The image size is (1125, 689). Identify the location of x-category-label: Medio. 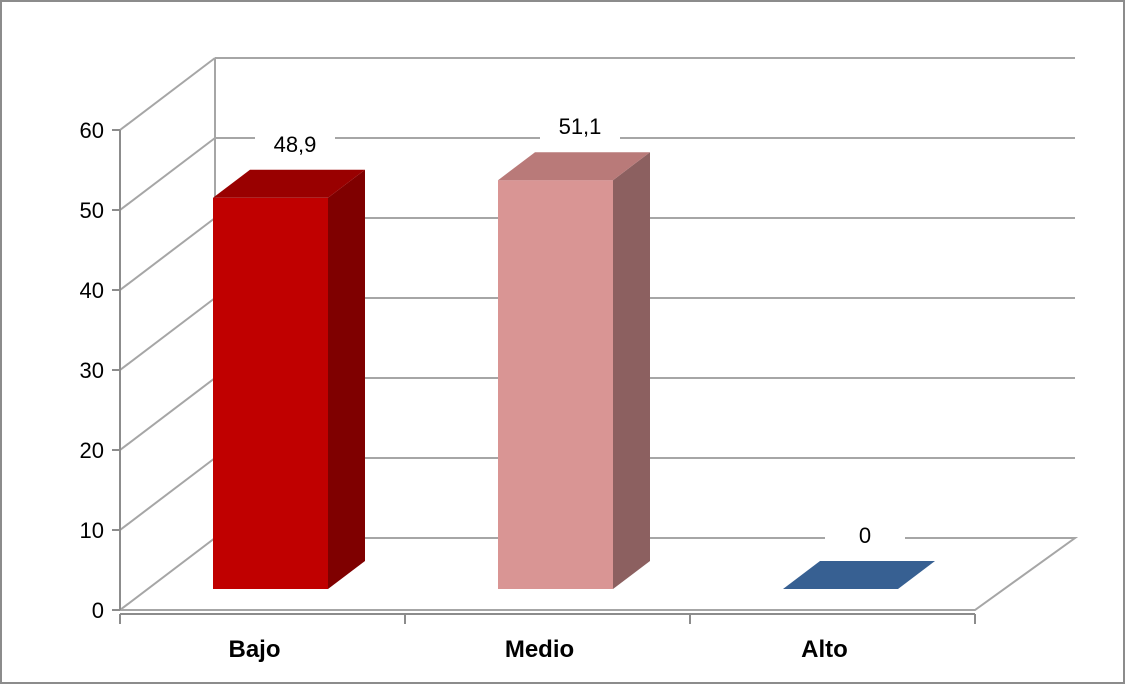
(539, 649).